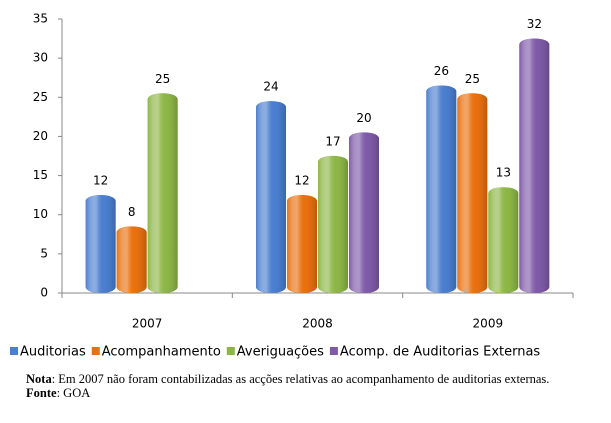 The height and width of the screenshot is (423, 611). What do you see at coordinates (441, 71) in the screenshot?
I see `value-label: 26` at bounding box center [441, 71].